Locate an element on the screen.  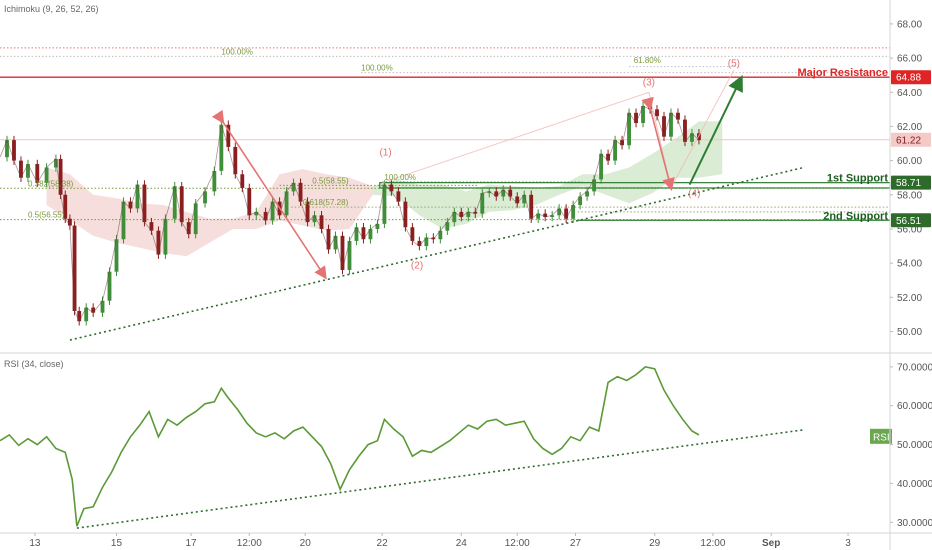
rsi-tick-label: 50.0000 is located at coordinates (914, 445).